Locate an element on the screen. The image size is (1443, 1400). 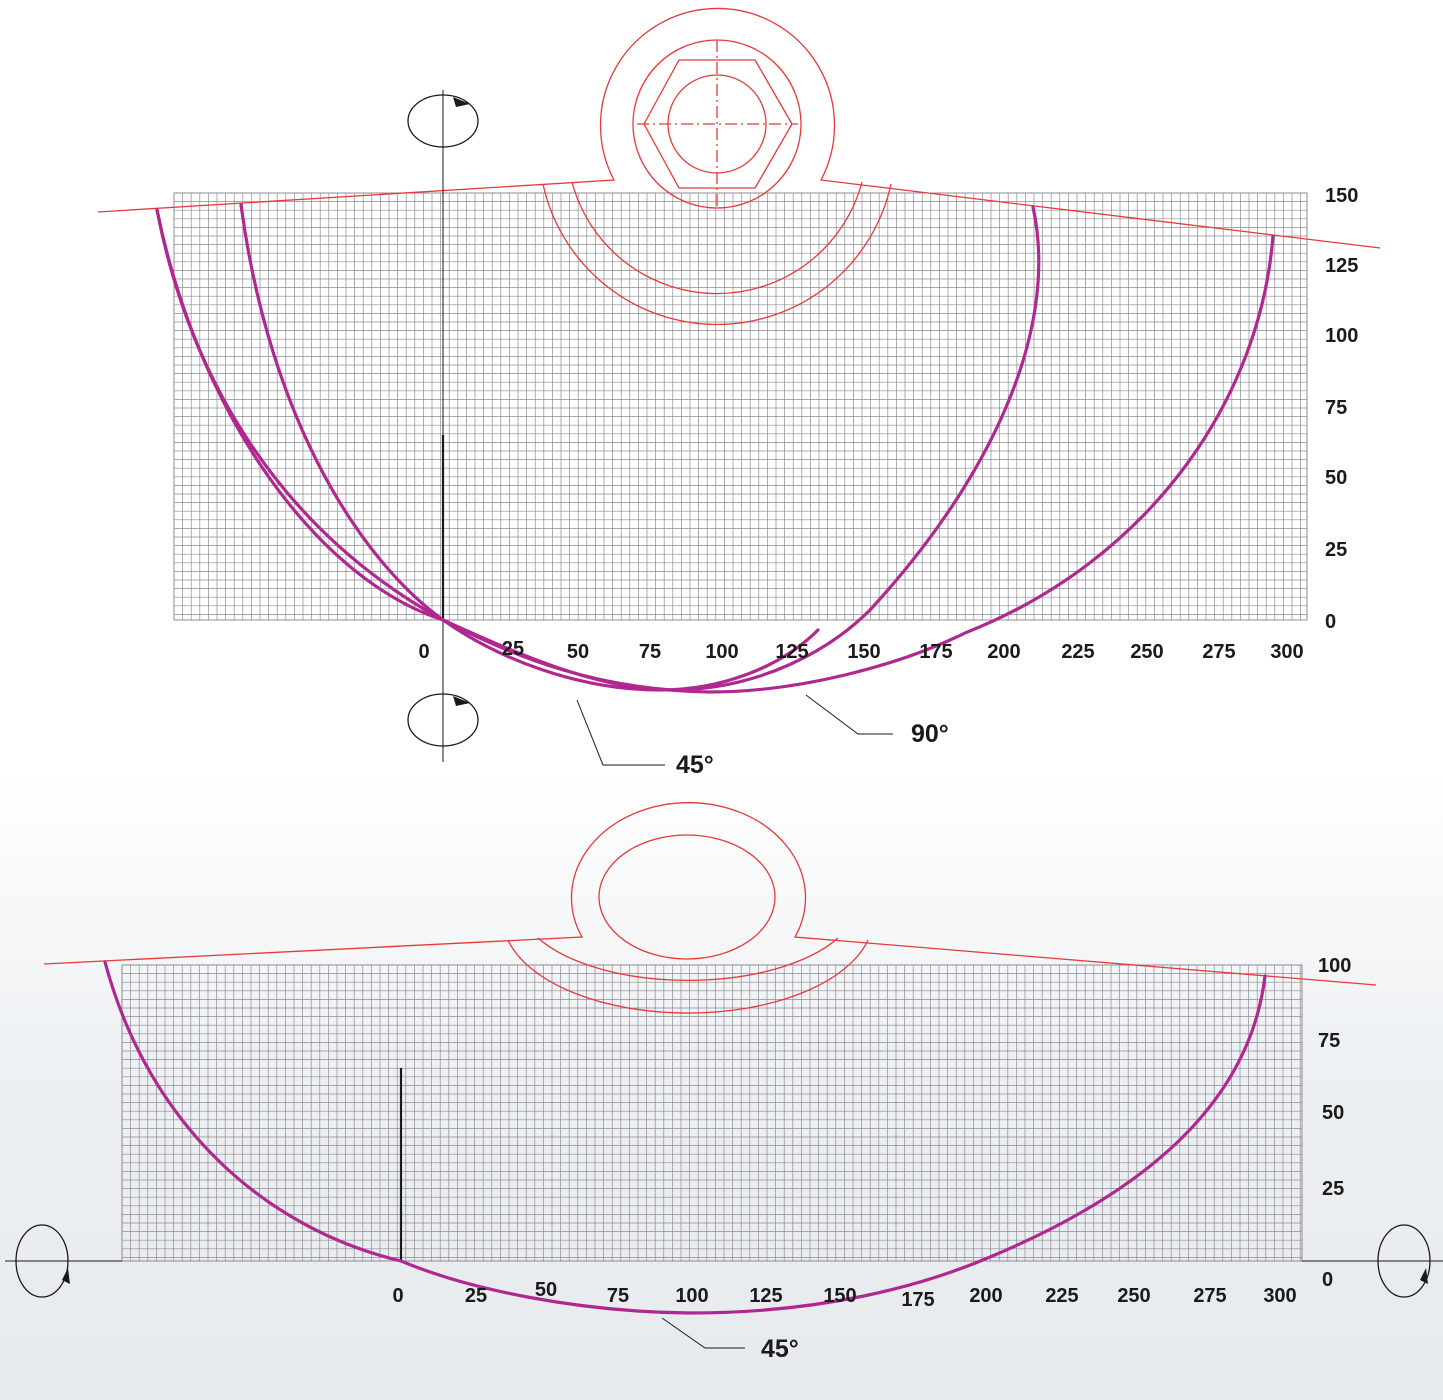
top-rotation-indicator-upper is located at coordinates (443, 121).